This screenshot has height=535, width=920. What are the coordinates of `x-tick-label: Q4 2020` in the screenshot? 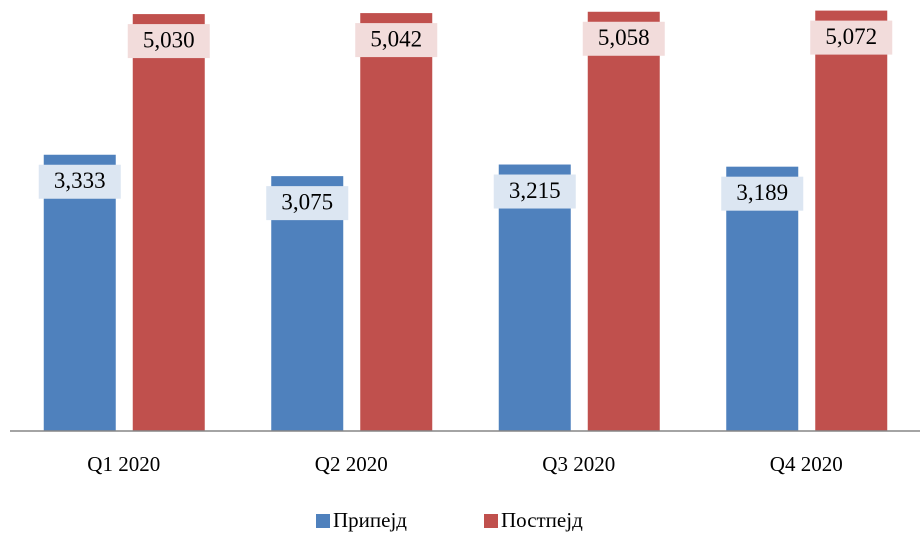 It's located at (806, 464).